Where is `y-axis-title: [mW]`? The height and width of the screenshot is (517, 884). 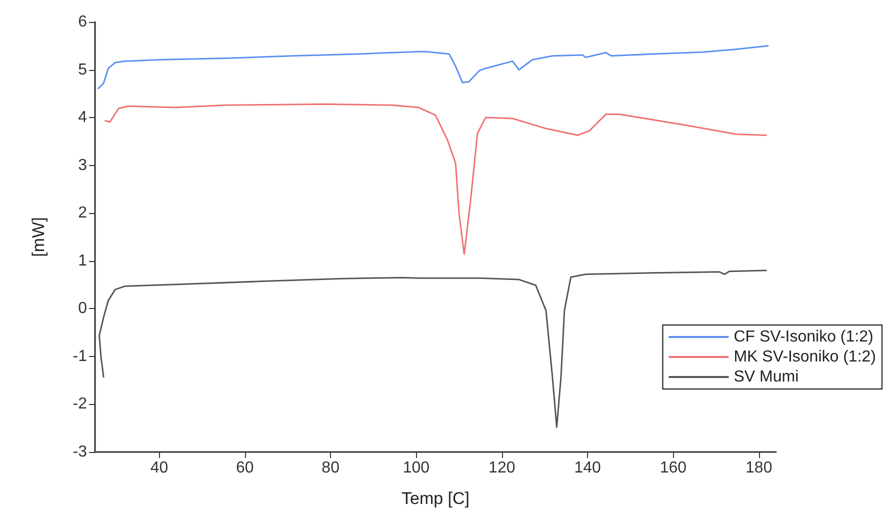 y-axis-title: [mW] is located at coordinates (38, 237).